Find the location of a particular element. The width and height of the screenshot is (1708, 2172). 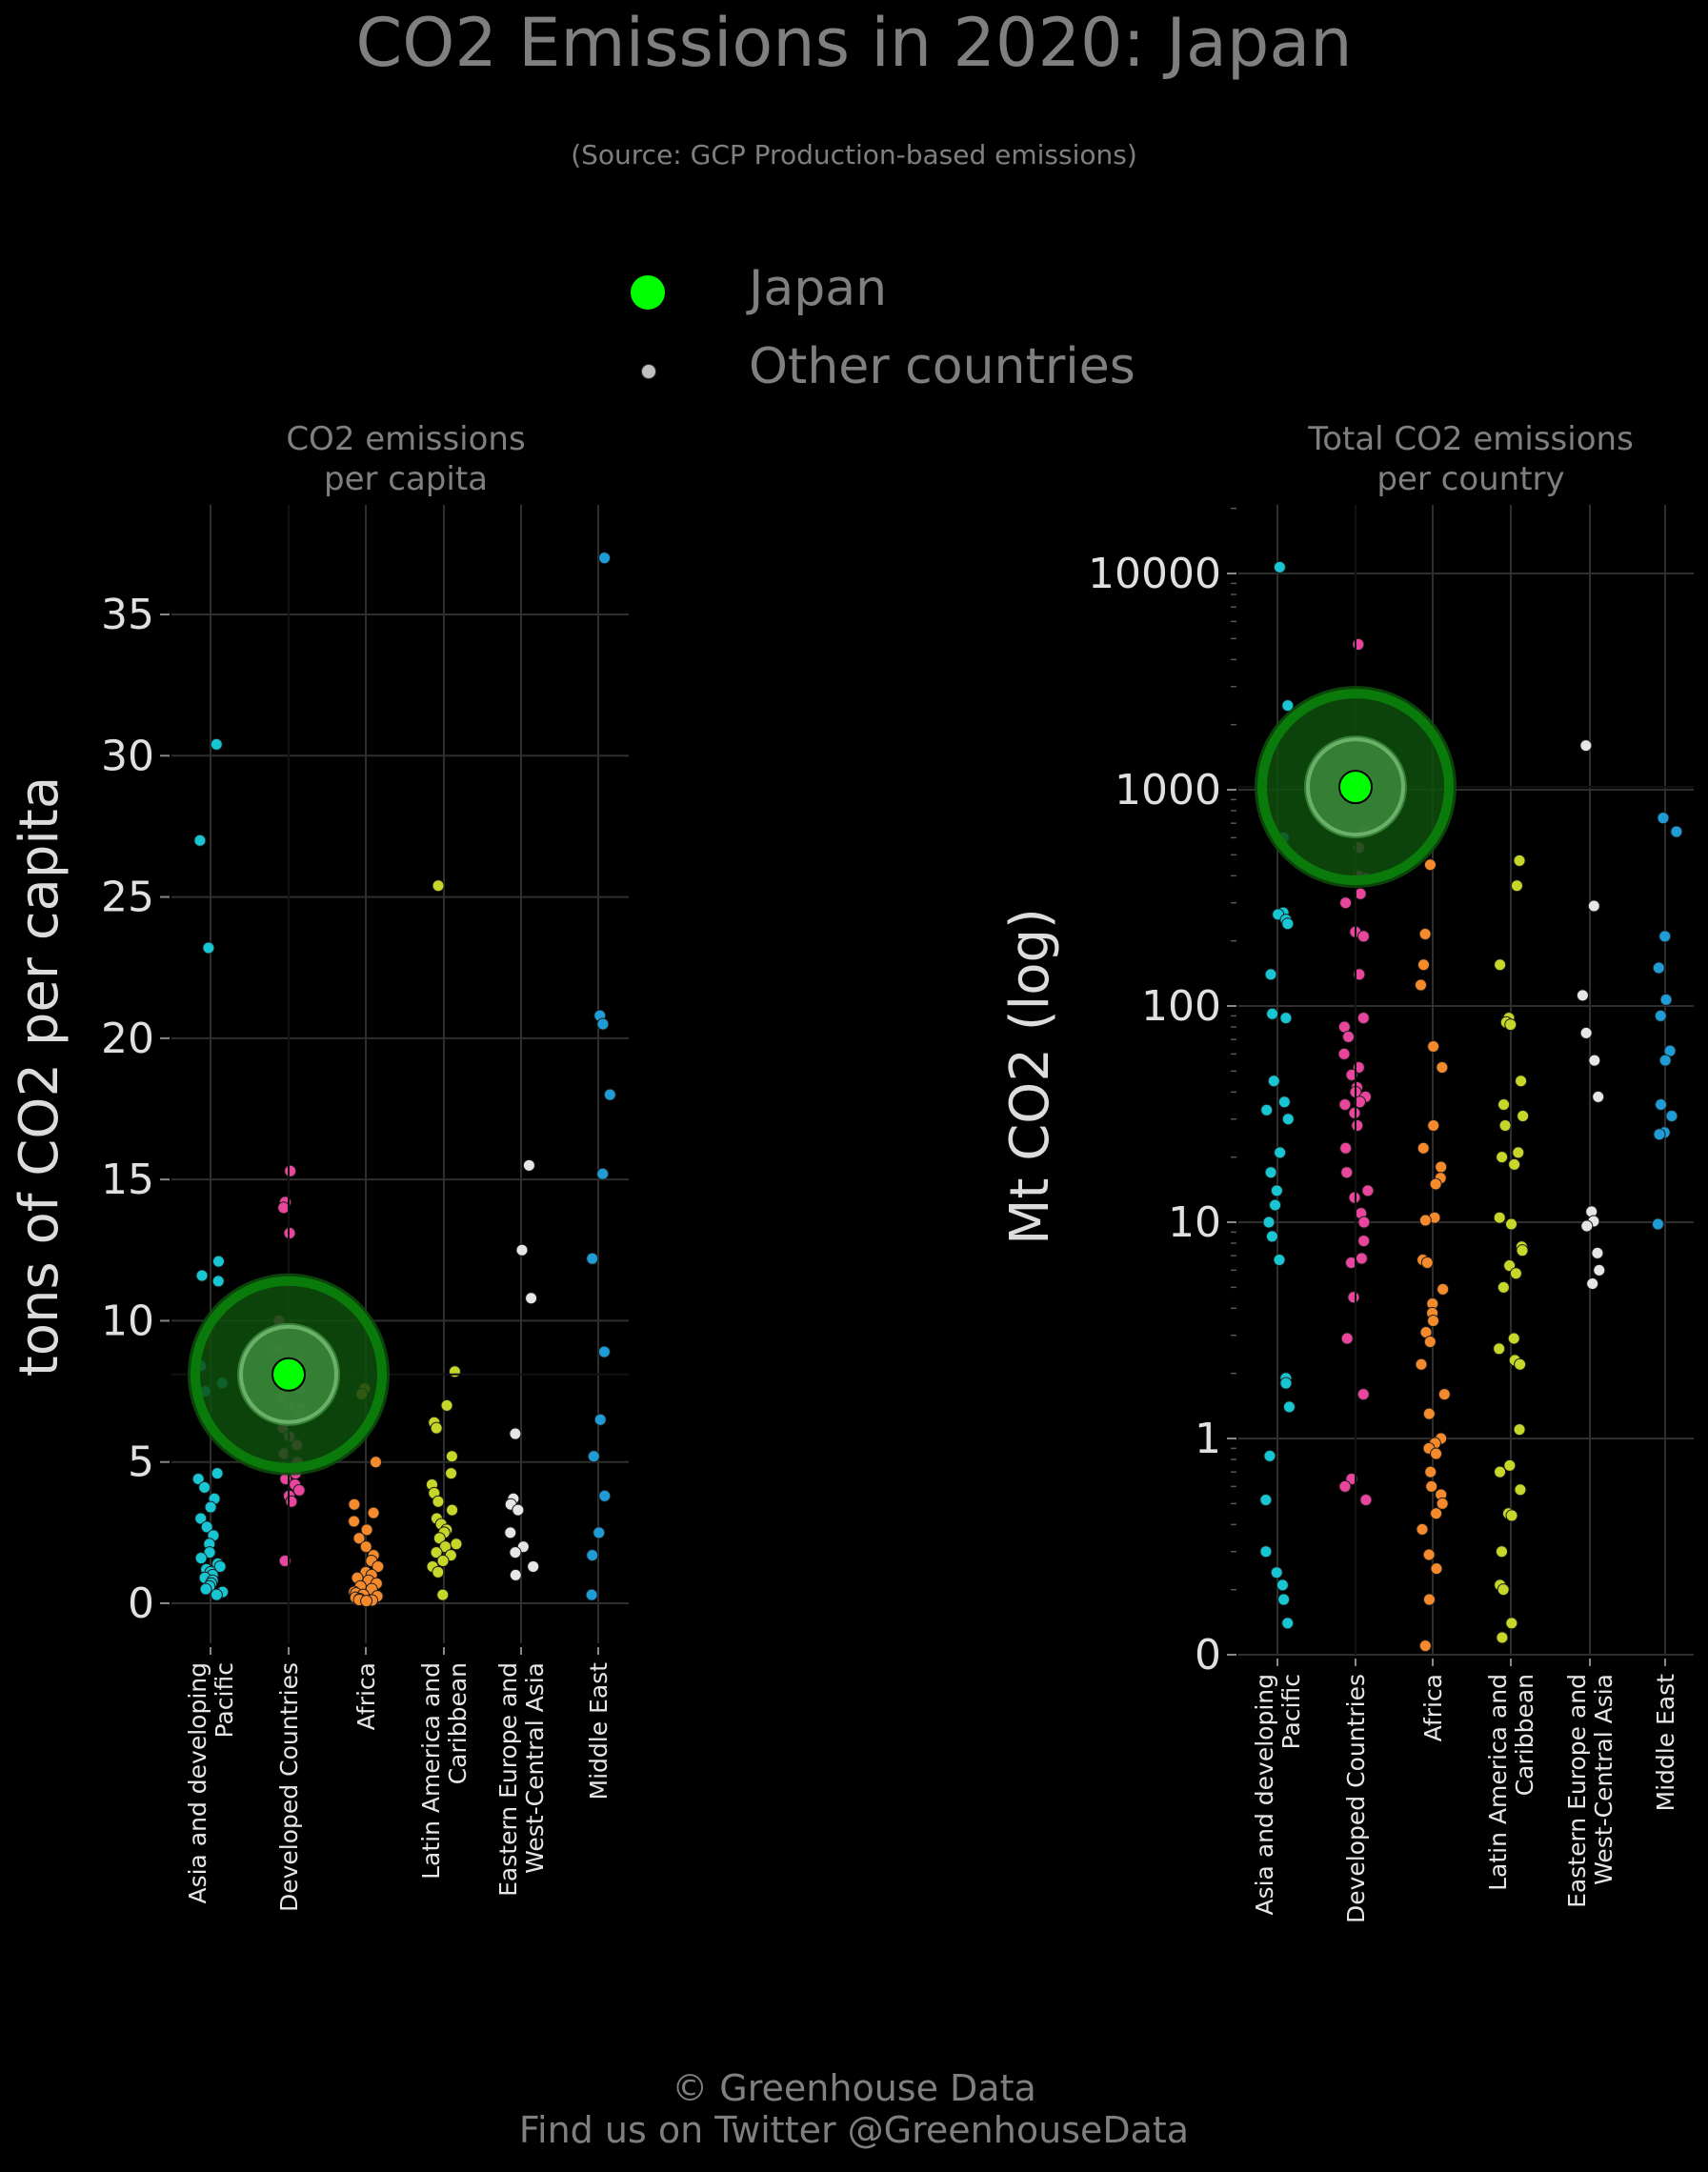

x-tick-label: Asia and developingPacific is located at coordinates (1278, 1795).